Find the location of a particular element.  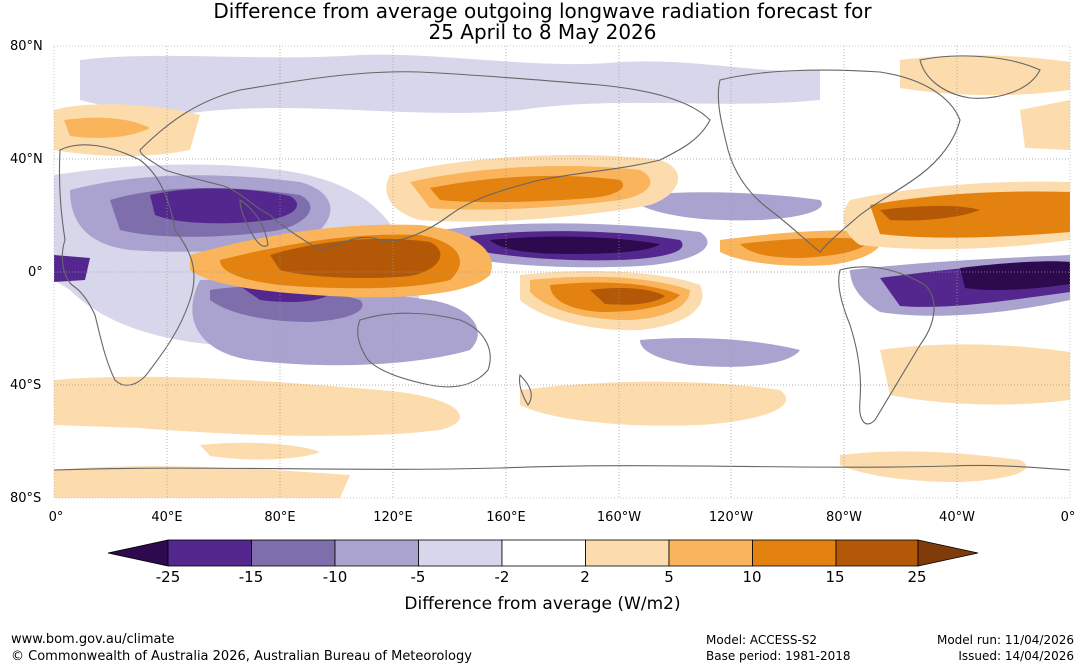

coastline-greenland is located at coordinates (980, 77).